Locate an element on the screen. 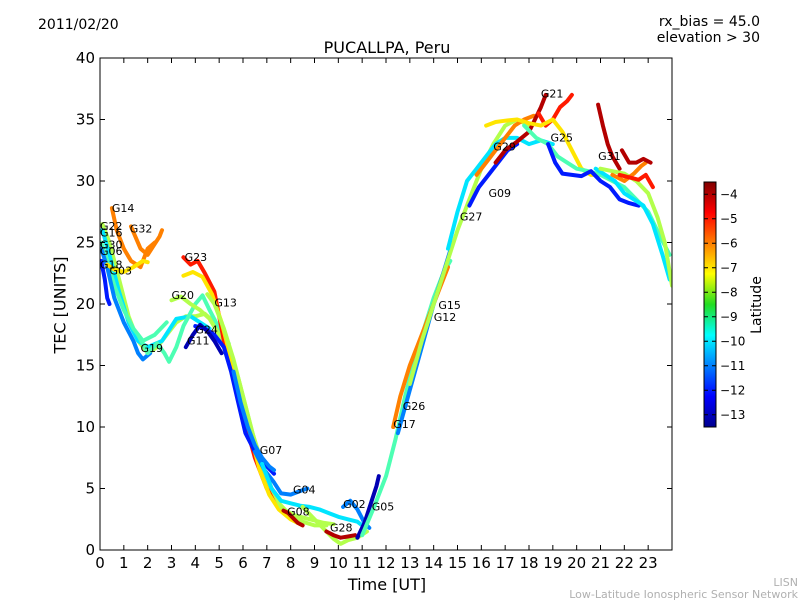  sat-label-g15: G15 is located at coordinates (449, 305).